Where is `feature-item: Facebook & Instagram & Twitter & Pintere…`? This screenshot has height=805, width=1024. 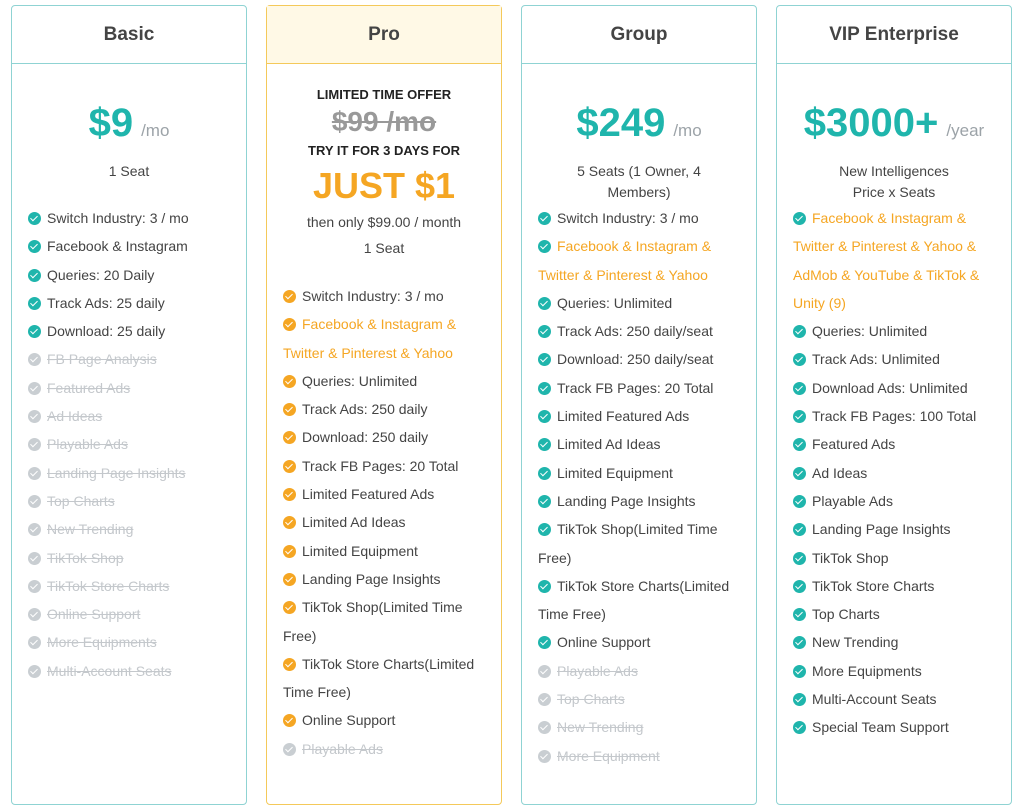
feature-item: Facebook & Instagram & Twitter & Pintere… is located at coordinates (385, 338).